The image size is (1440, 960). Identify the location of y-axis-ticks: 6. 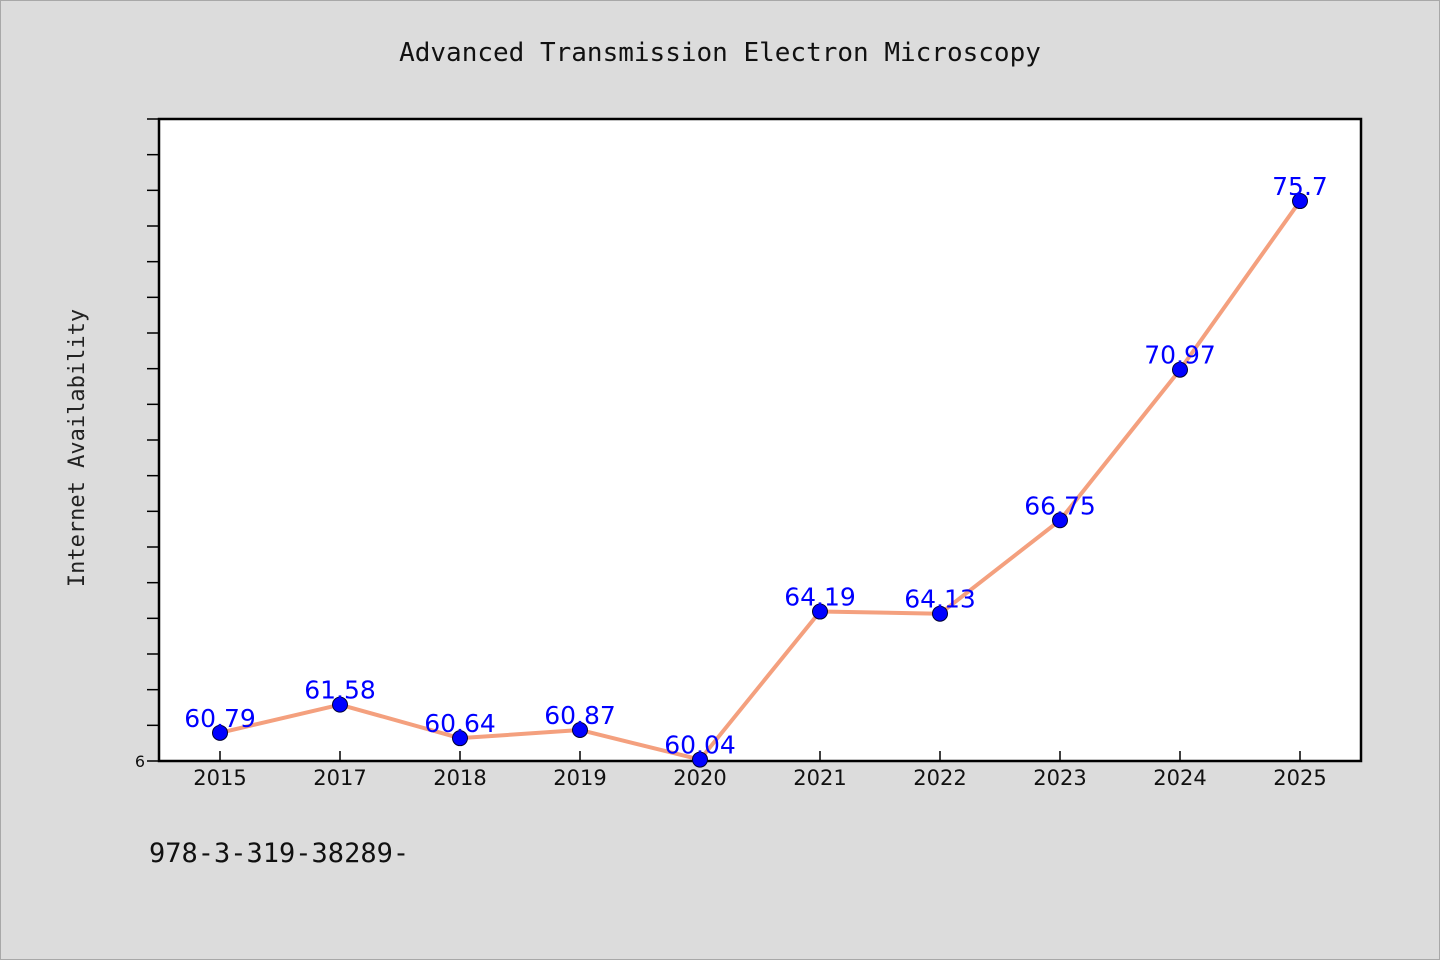
(147, 444).